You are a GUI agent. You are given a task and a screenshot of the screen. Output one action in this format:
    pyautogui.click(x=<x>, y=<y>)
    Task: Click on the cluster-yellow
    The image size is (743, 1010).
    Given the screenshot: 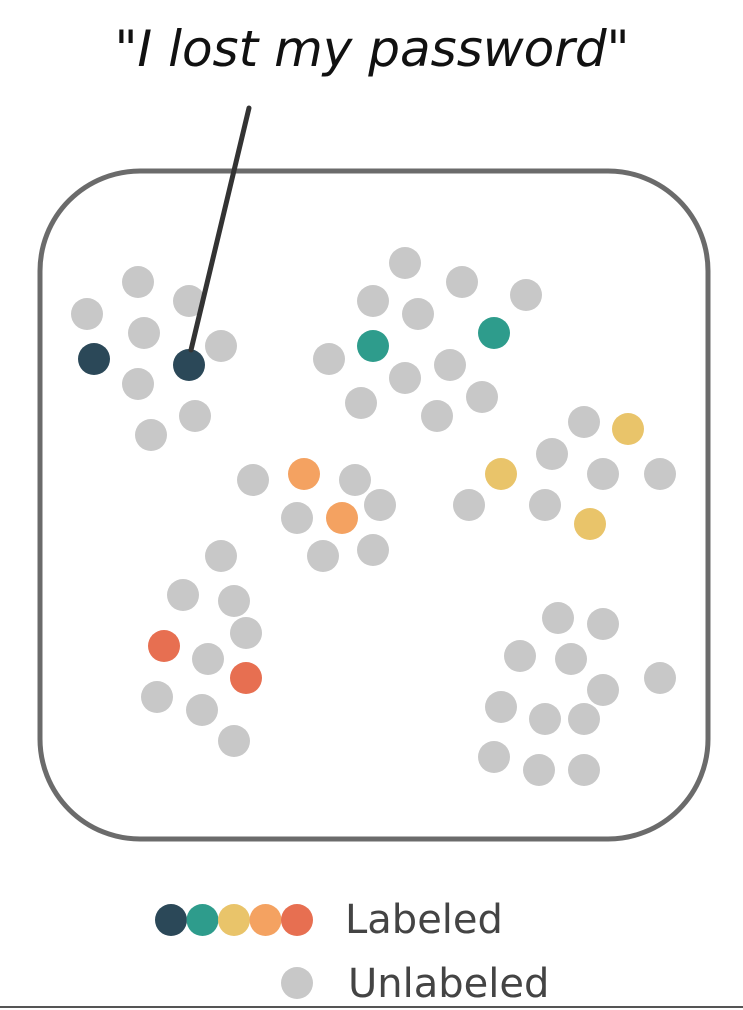 What is the action you would take?
    pyautogui.click(x=564, y=473)
    